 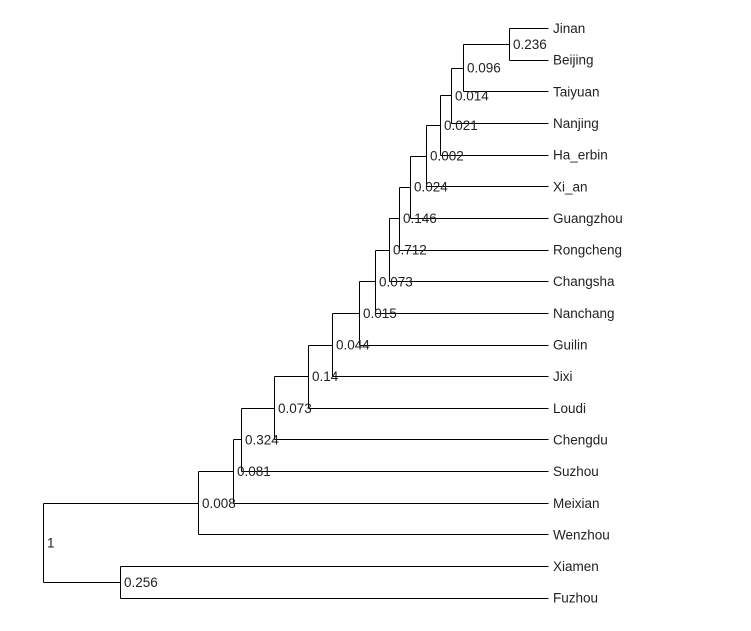 I want to click on leaf-label-chengdu: Chengdu, so click(x=580, y=439).